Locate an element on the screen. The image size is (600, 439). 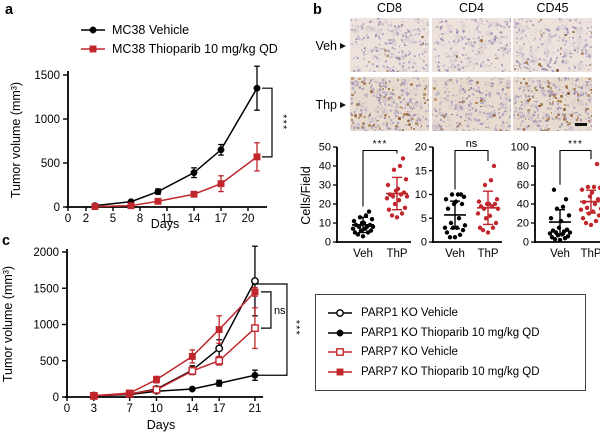
svg-text: 2000 is located at coordinates (46, 253).